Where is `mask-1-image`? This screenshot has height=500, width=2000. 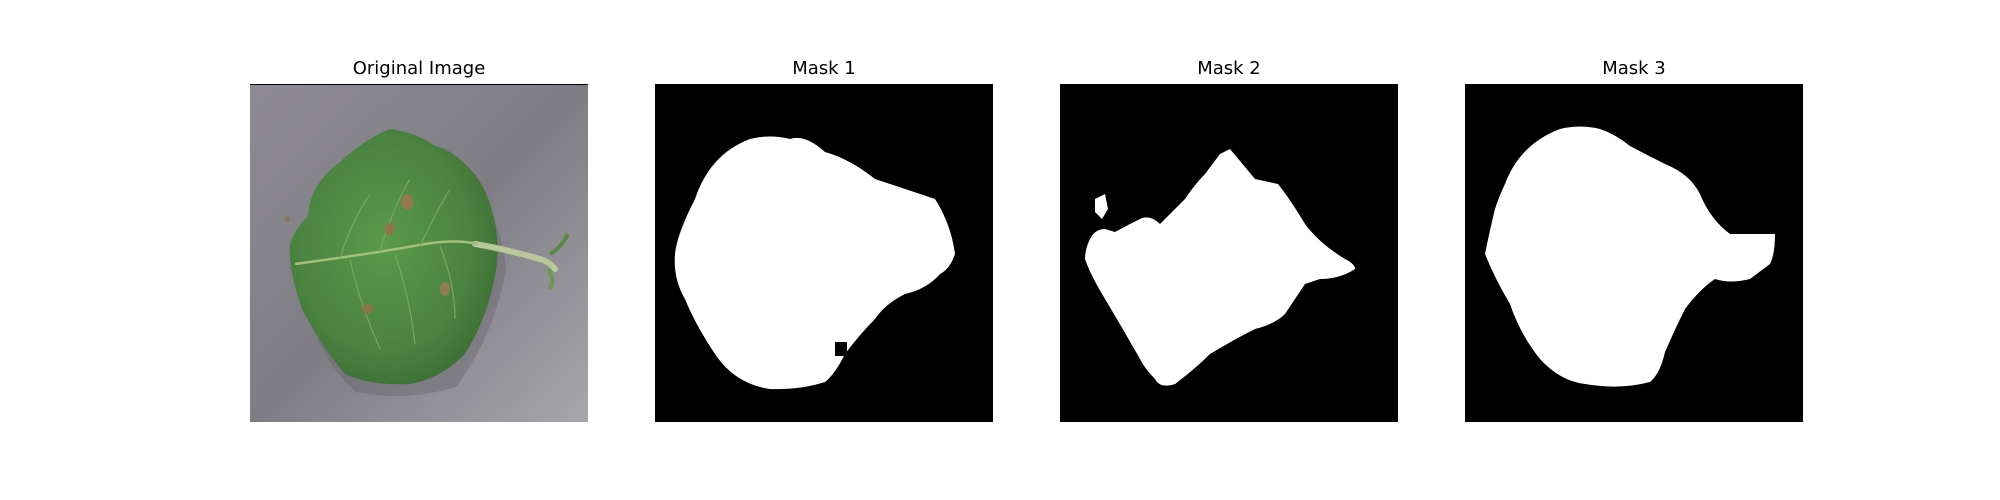 mask-1-image is located at coordinates (824, 253).